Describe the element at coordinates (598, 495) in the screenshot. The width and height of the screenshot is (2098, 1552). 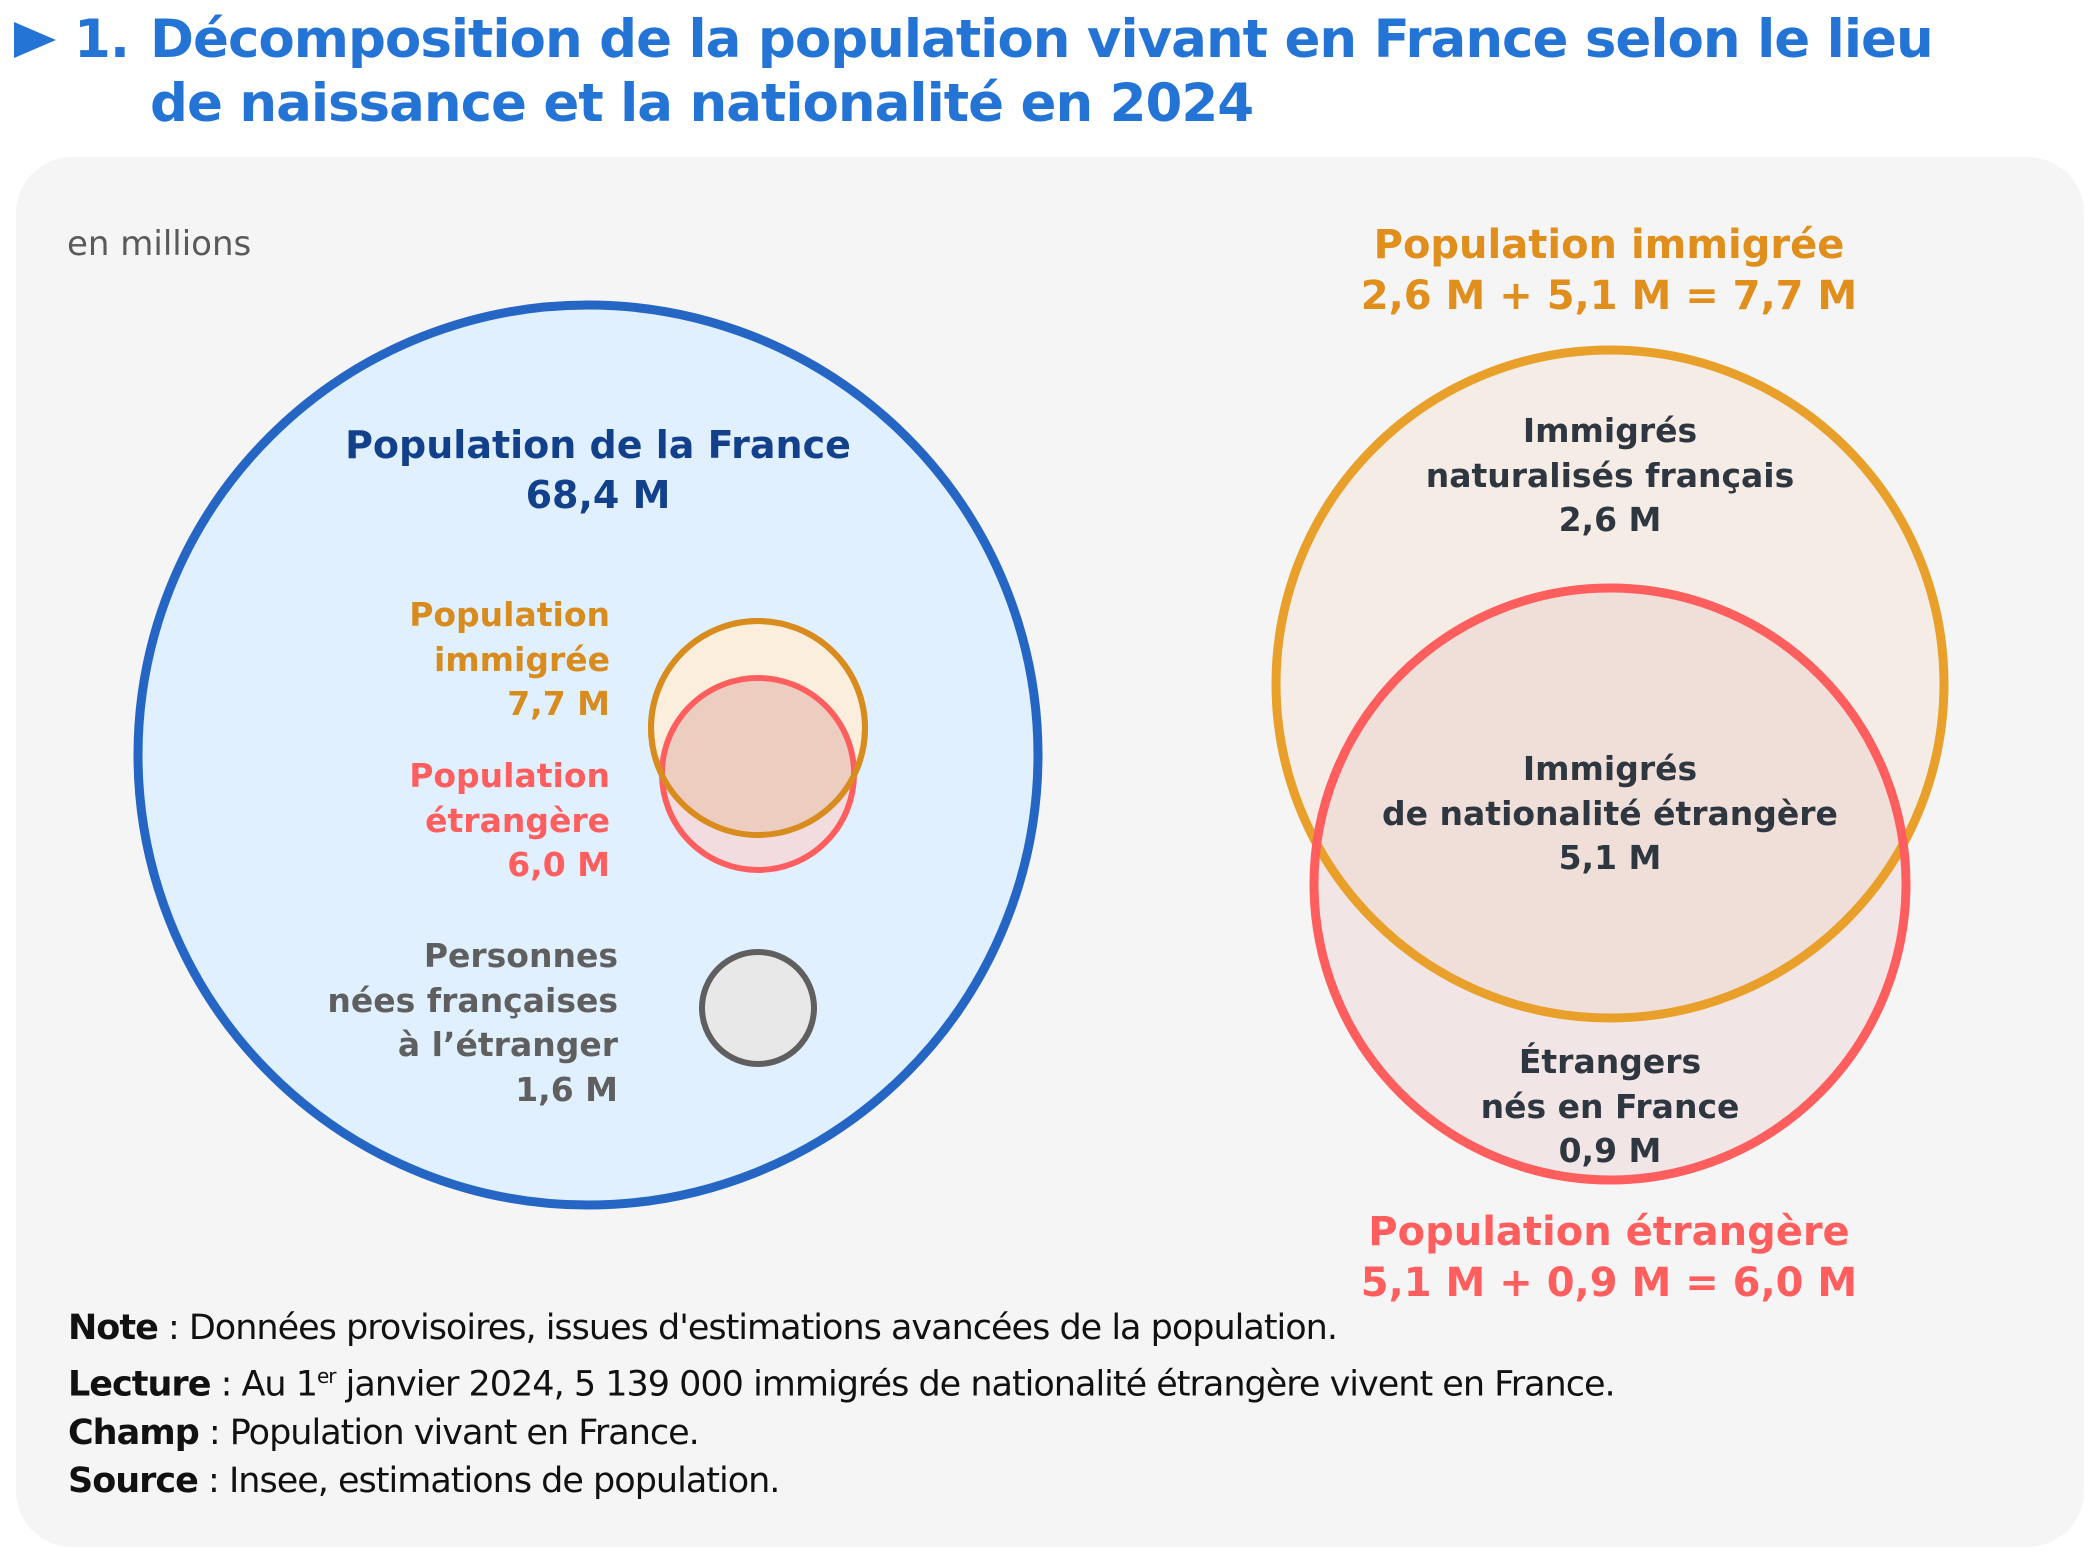
I see `france-value: 68,4 M` at that location.